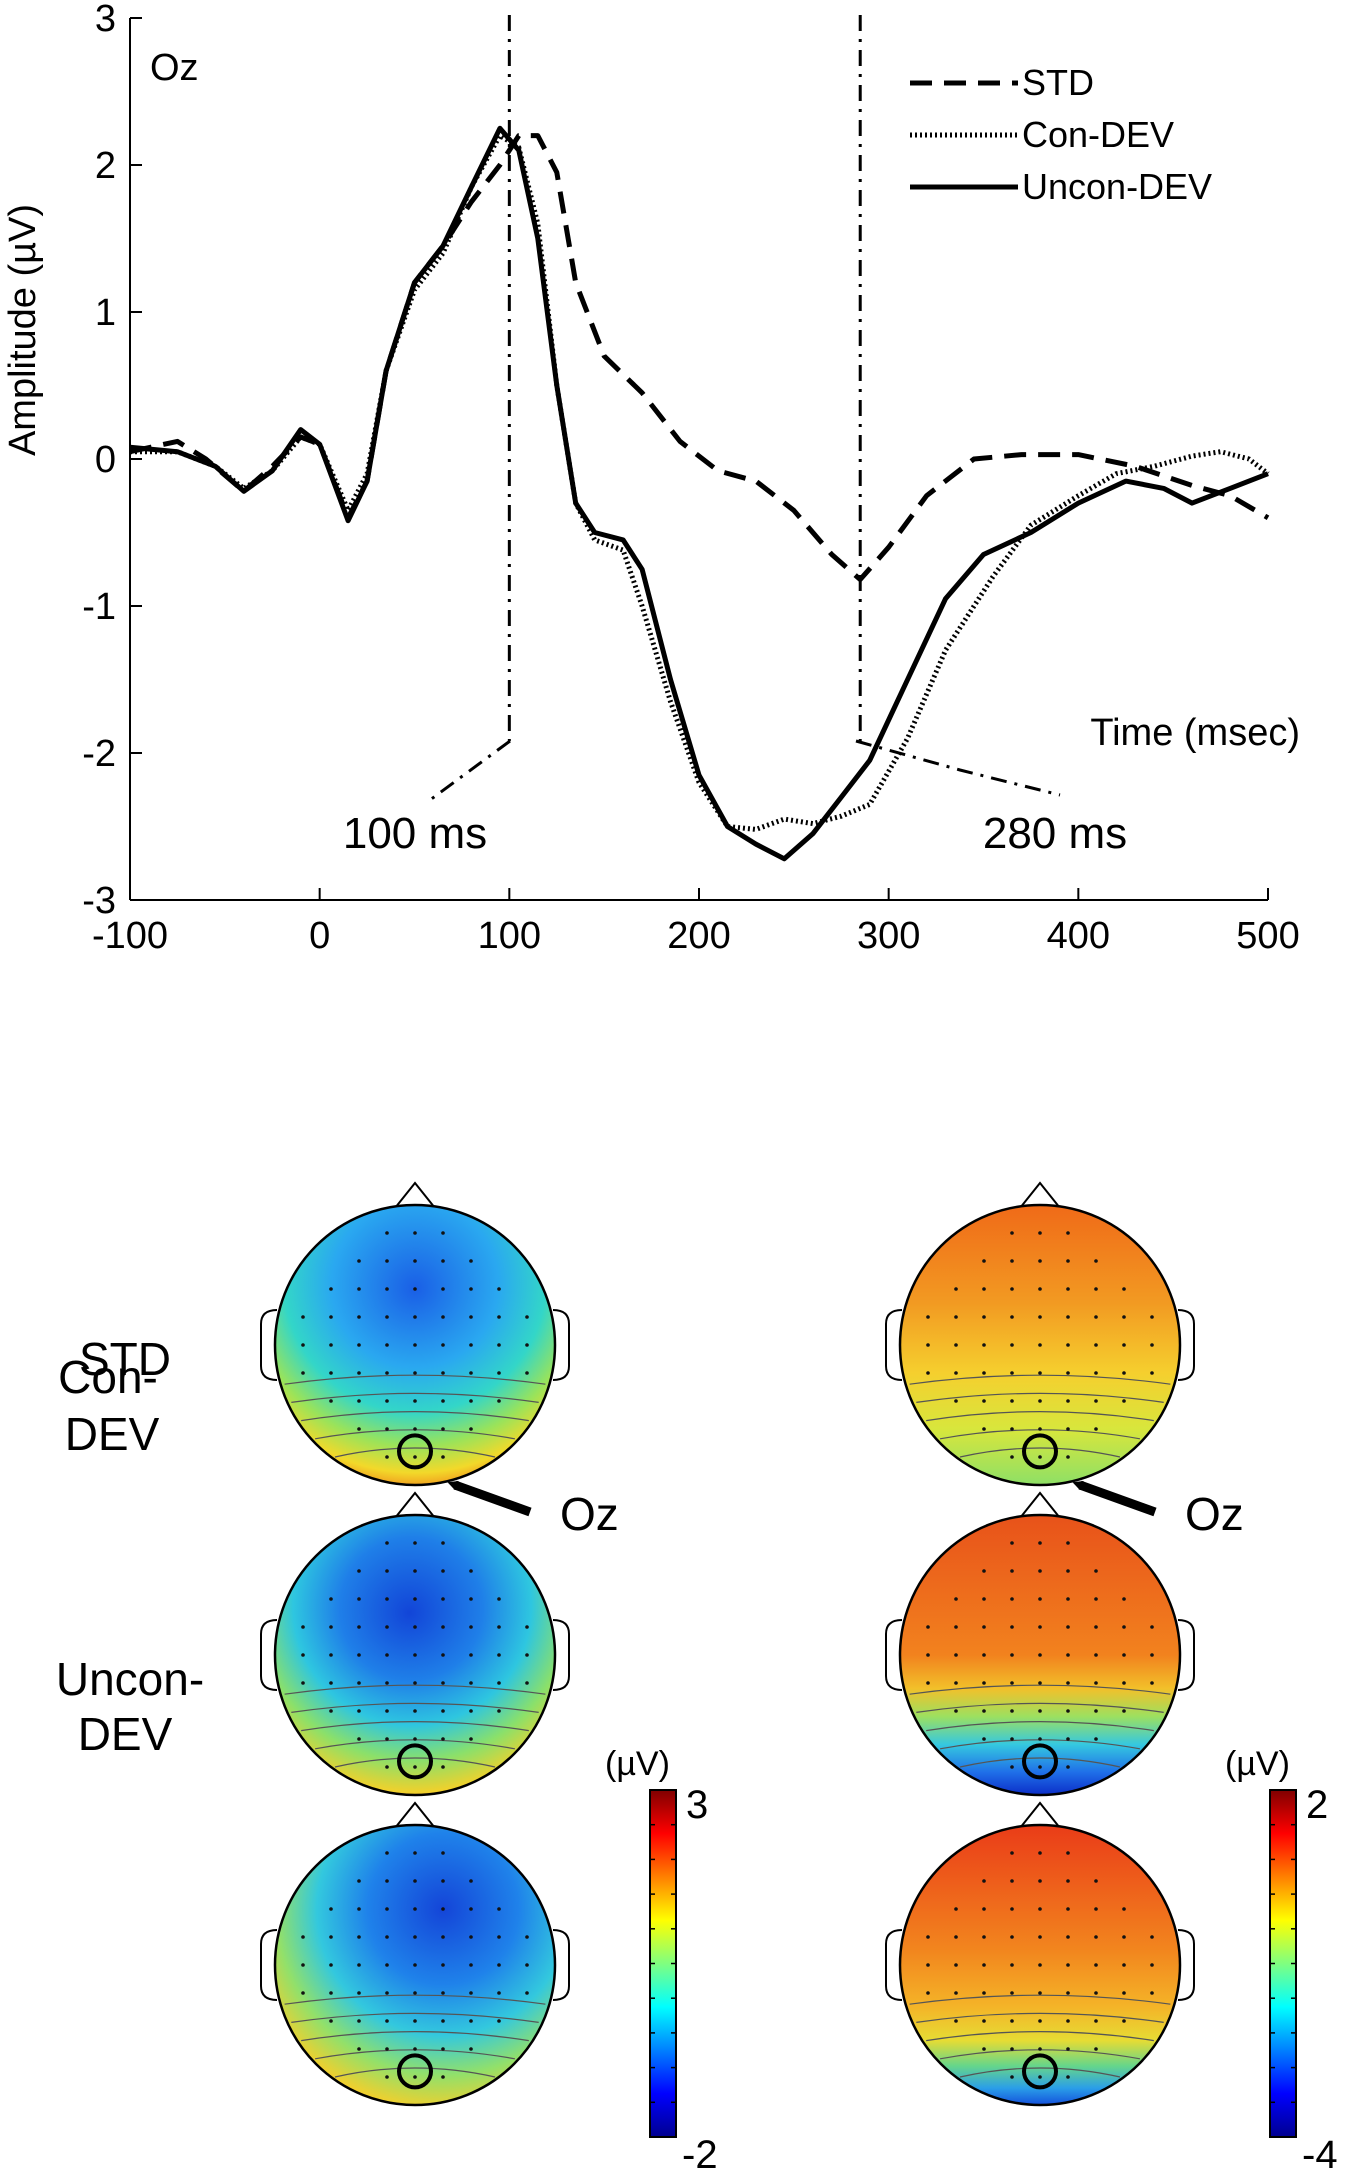 This screenshot has height=2173, width=1350. I want to click on x-tick-label: 100, so click(509, 936).